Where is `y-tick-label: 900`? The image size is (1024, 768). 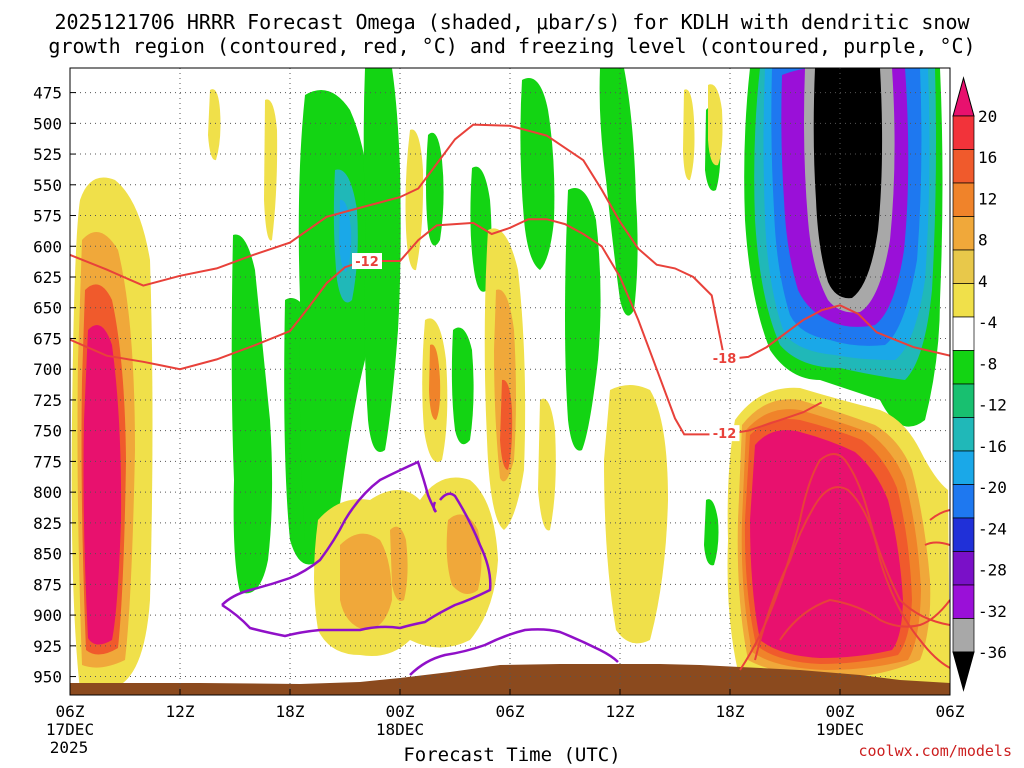
y-tick-label: 900 is located at coordinates (47, 615).